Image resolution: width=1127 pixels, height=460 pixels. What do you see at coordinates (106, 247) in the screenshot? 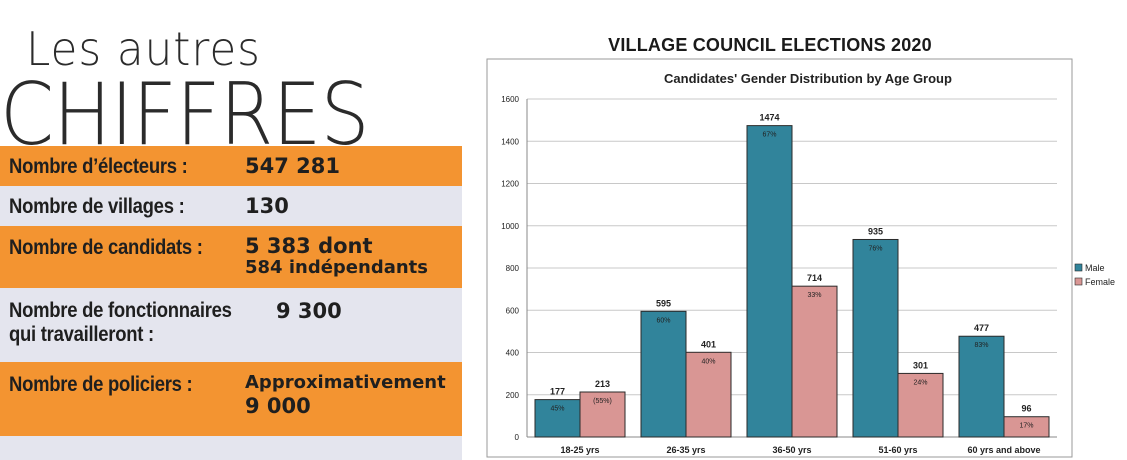
I see `label-candidats: Nombre de candidats :` at bounding box center [106, 247].